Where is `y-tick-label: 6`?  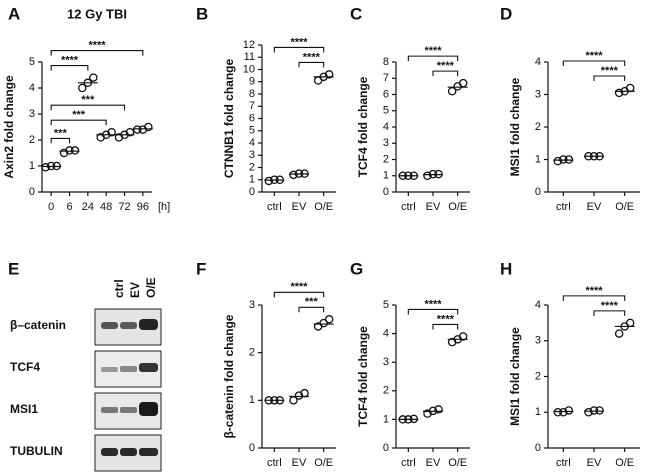
y-tick-label: 6 is located at coordinates (252, 118).